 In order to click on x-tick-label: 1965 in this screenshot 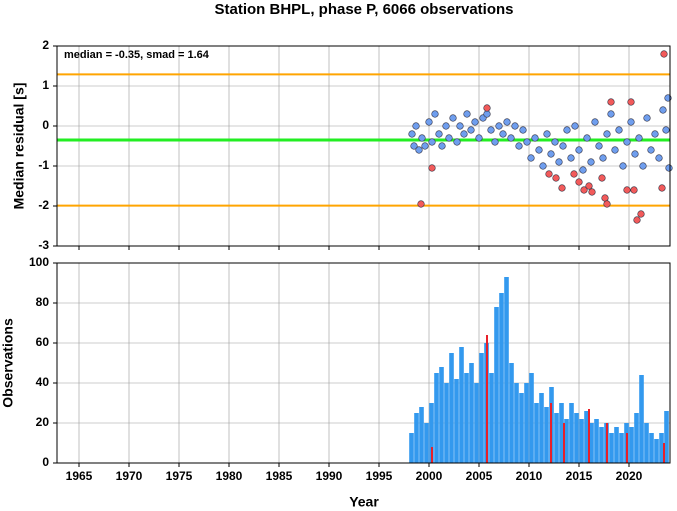, I will do `click(79, 476)`.